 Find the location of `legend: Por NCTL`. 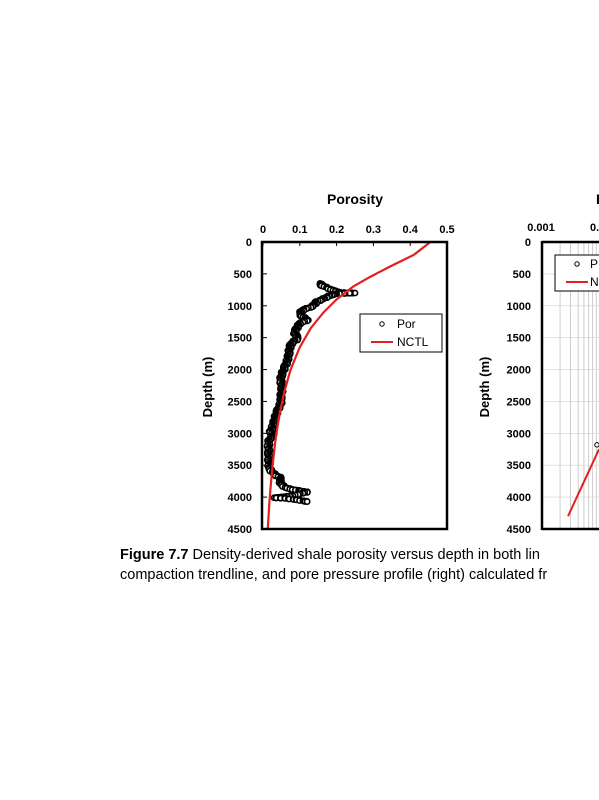

legend: Por NCTL is located at coordinates (401, 333).